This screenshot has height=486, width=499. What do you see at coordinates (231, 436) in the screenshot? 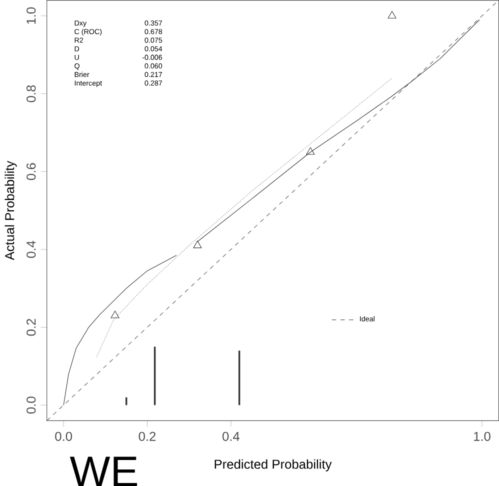
I see `x-tick-label: 0.4` at bounding box center [231, 436].